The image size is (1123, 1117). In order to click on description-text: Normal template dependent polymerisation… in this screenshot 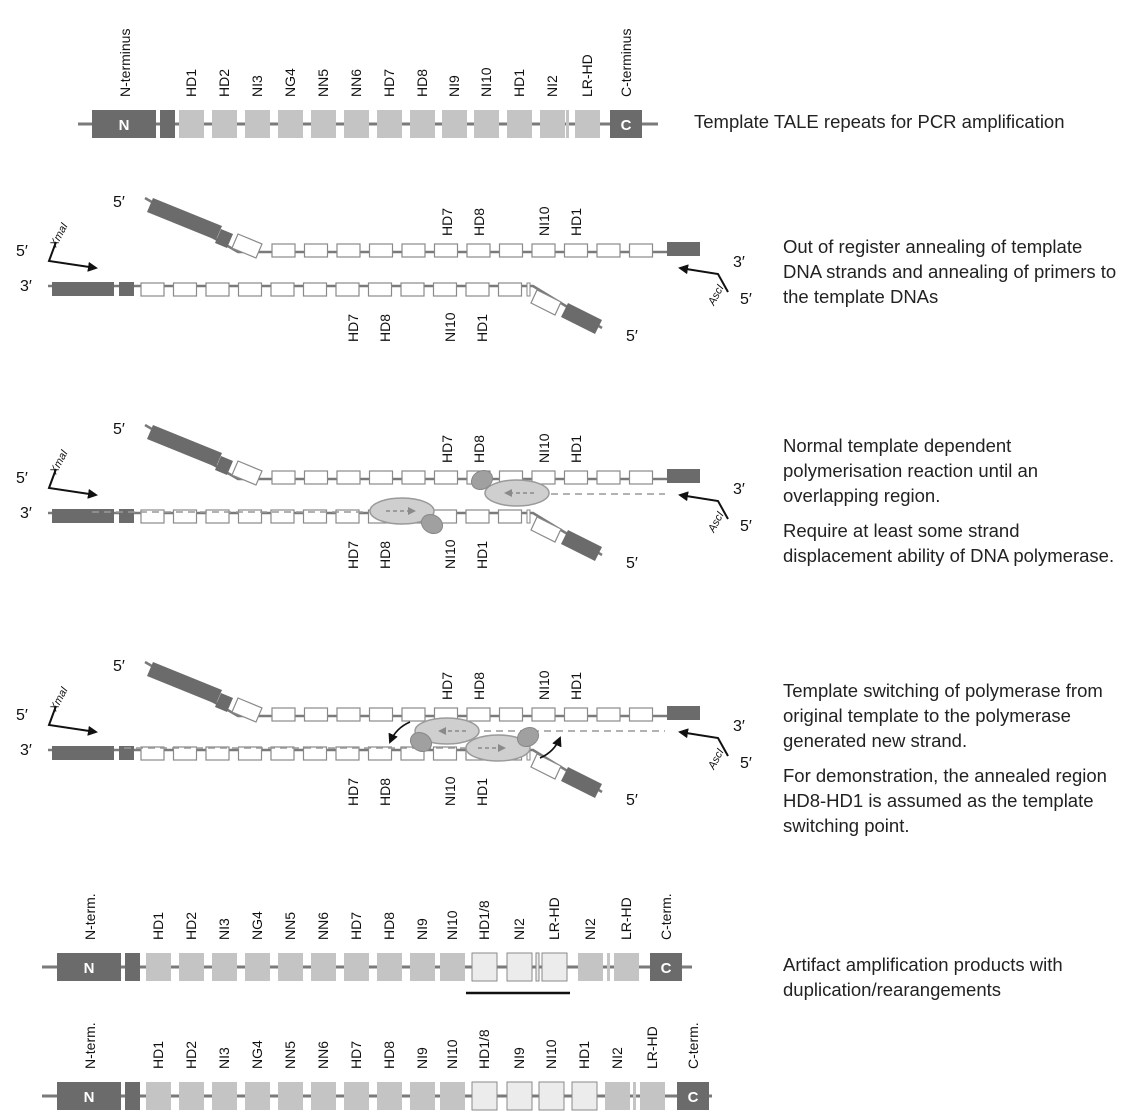, I will do `click(911, 470)`.